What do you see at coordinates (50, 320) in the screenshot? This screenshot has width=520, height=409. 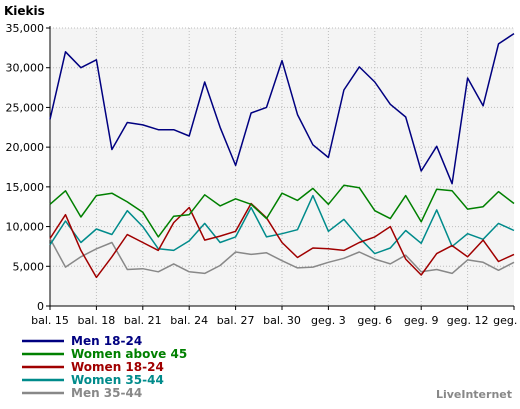 I see `x-tick-label: bal. 15` at bounding box center [50, 320].